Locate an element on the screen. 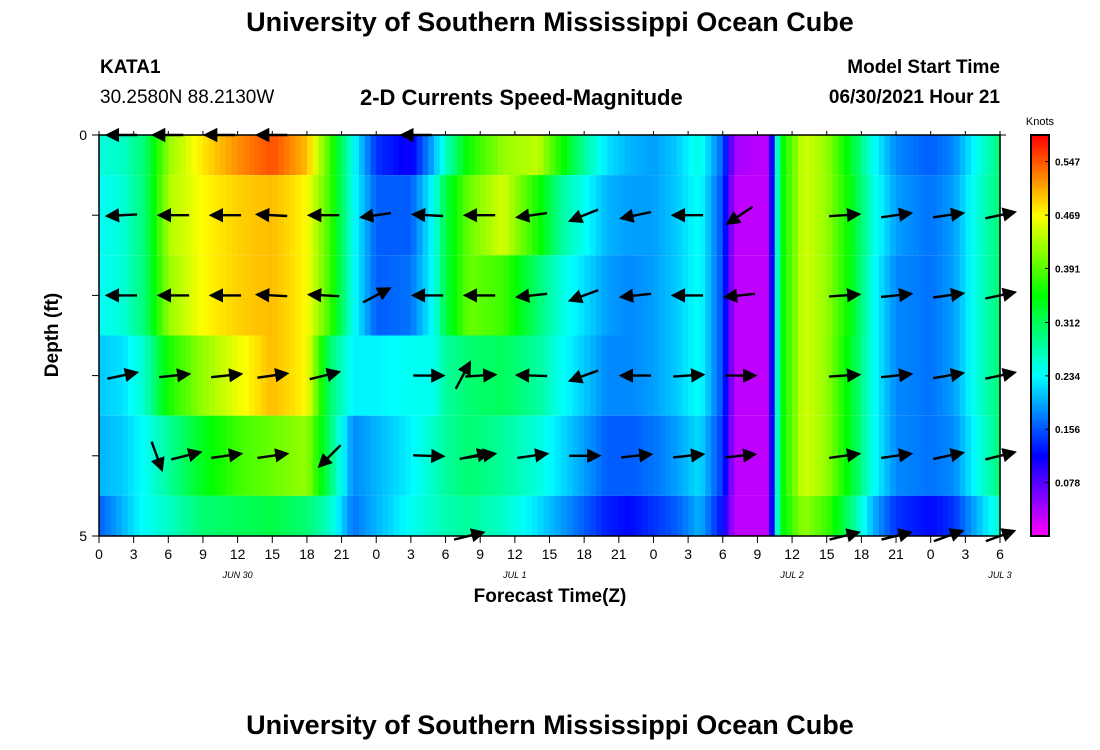 This screenshot has width=1100, height=750. x-tick-label: 3 is located at coordinates (688, 554).